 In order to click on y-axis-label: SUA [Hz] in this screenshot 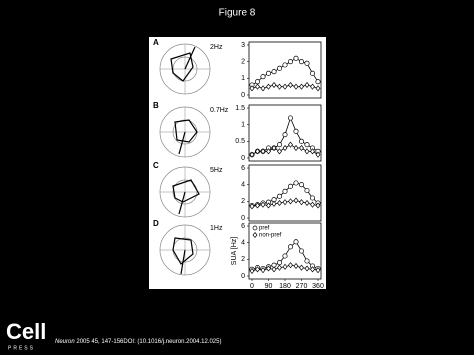, I will do `click(234, 251)`.